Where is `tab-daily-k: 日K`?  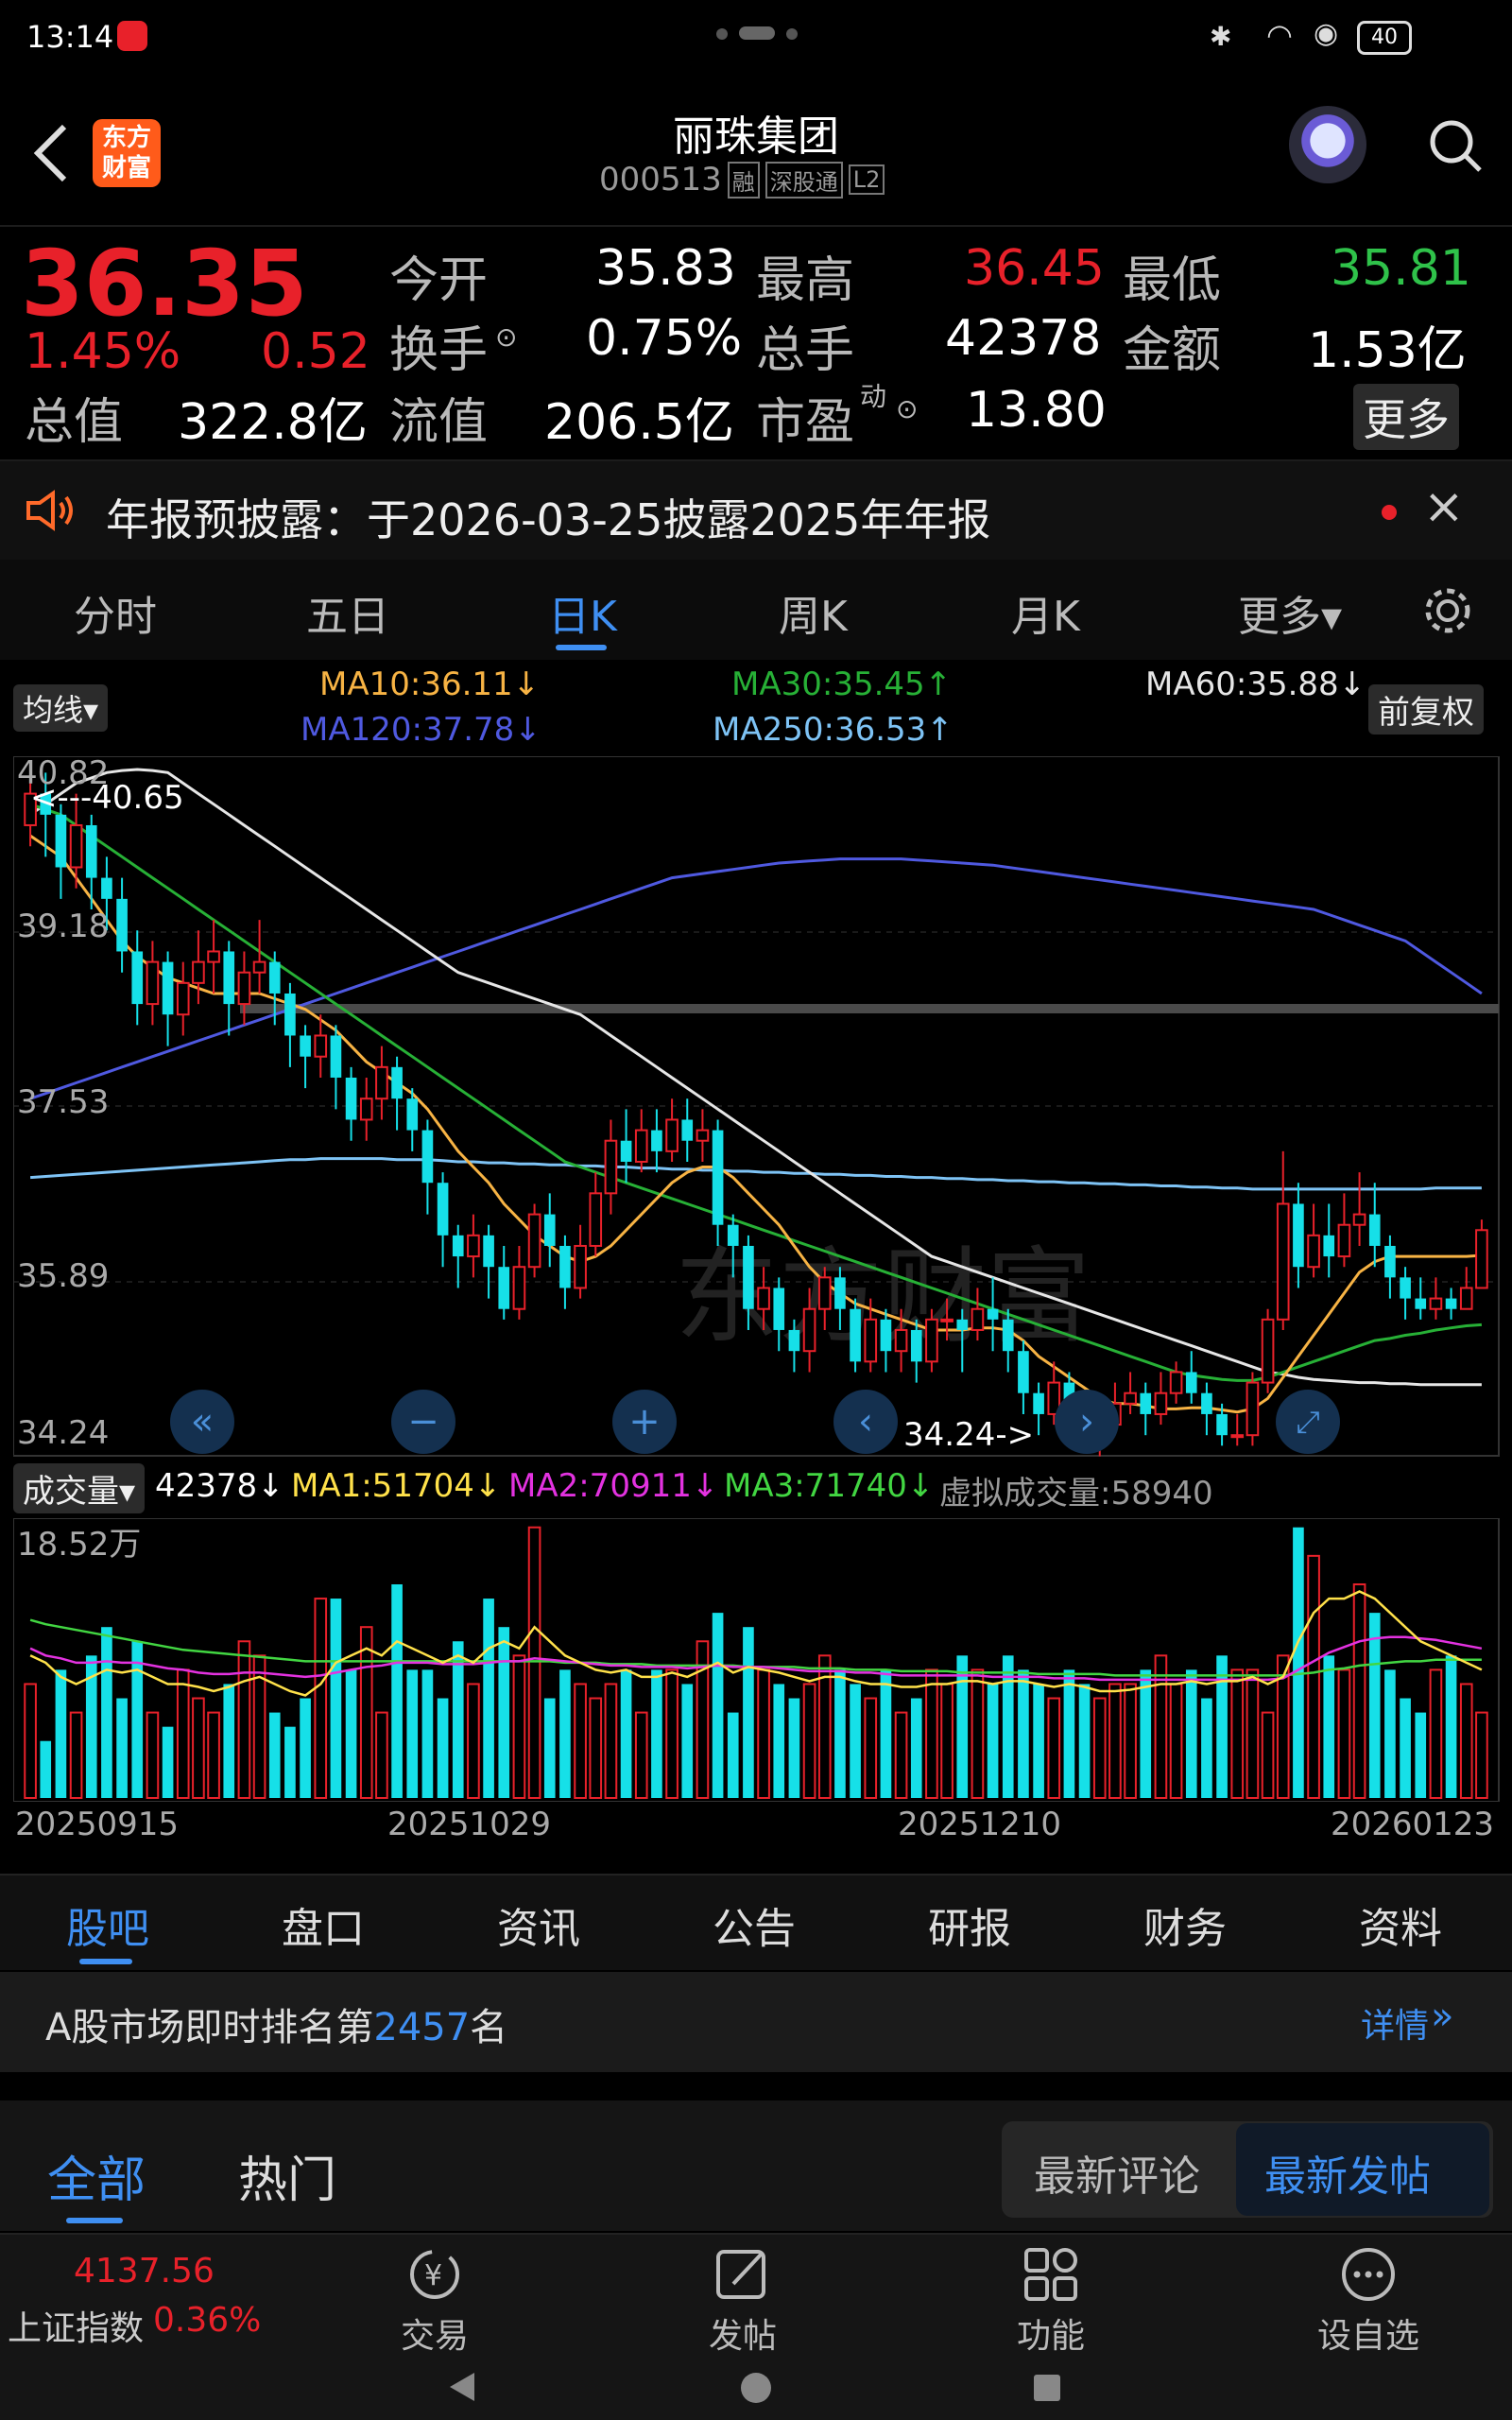
tab-daily-k: 日K is located at coordinates (582, 617).